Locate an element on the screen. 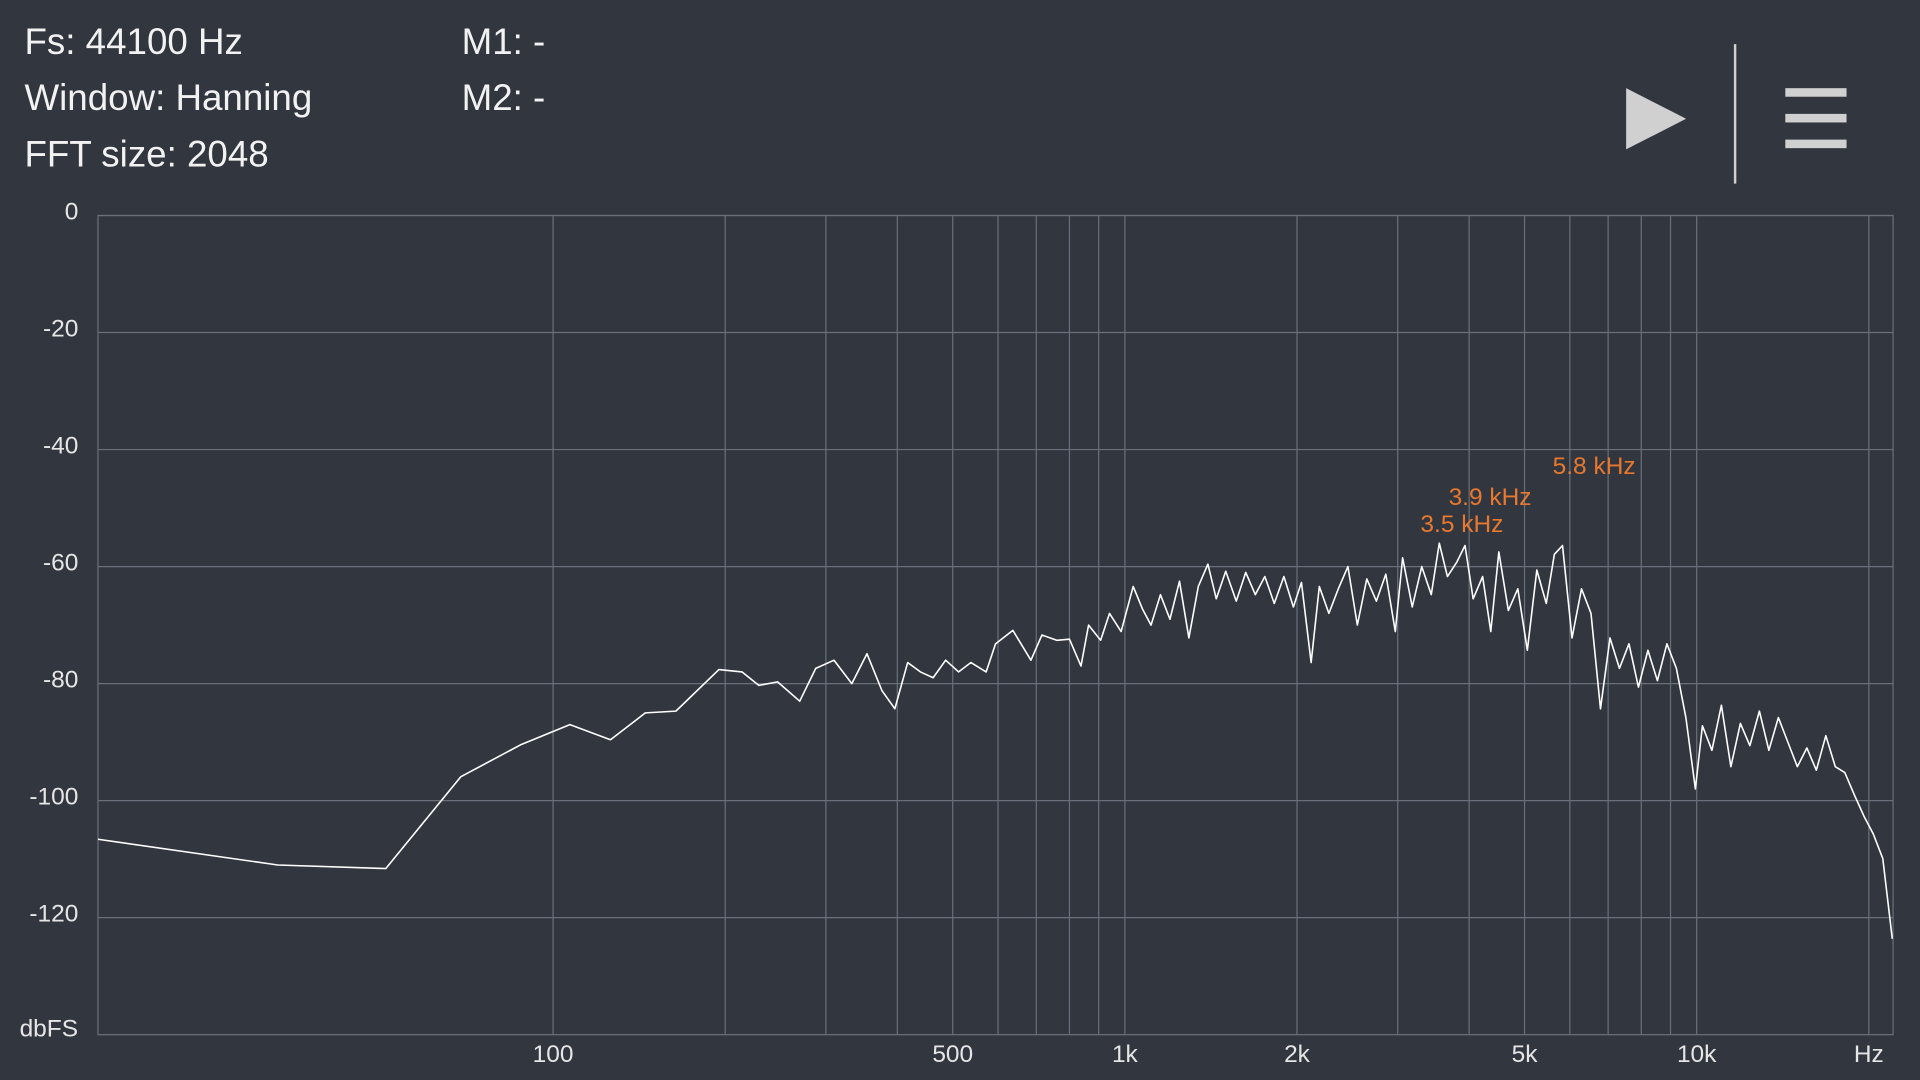  y-tick-label: -120 is located at coordinates (53, 914).